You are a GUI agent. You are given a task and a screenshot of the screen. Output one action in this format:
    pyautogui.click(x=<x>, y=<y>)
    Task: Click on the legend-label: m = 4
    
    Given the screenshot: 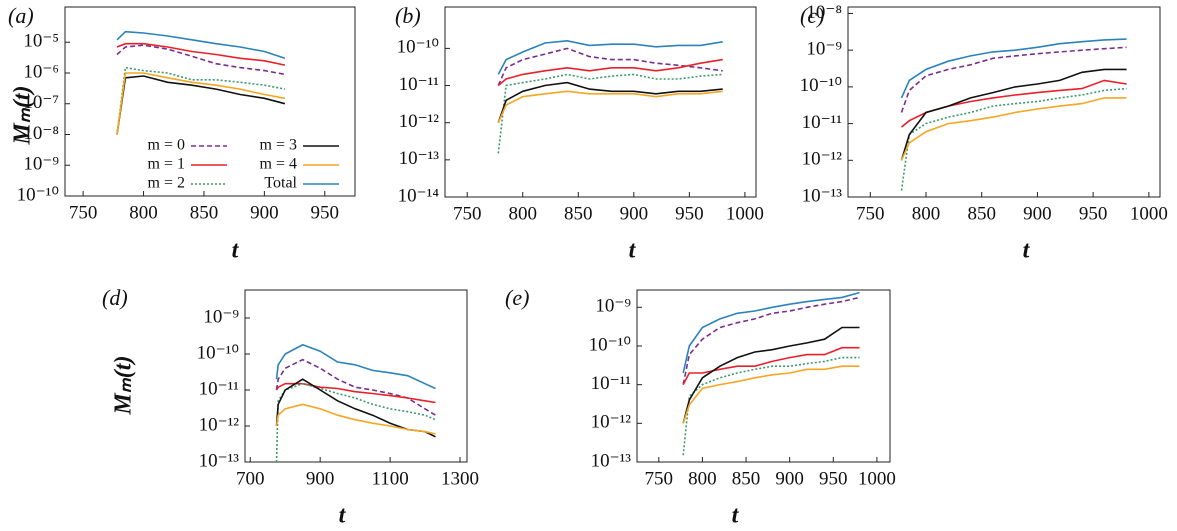 What is the action you would take?
    pyautogui.click(x=278, y=164)
    